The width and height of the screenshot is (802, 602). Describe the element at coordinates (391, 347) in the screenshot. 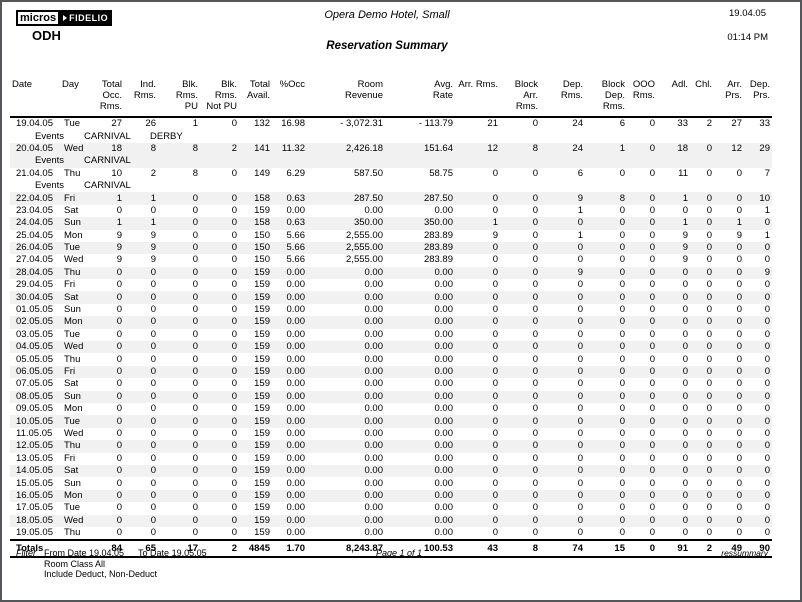

I see `table-row: 04.05.05 Wed 0 0 0 0 159 0.00 0.00 0.00 0 0 0 0 0 0 0 0 0` at that location.